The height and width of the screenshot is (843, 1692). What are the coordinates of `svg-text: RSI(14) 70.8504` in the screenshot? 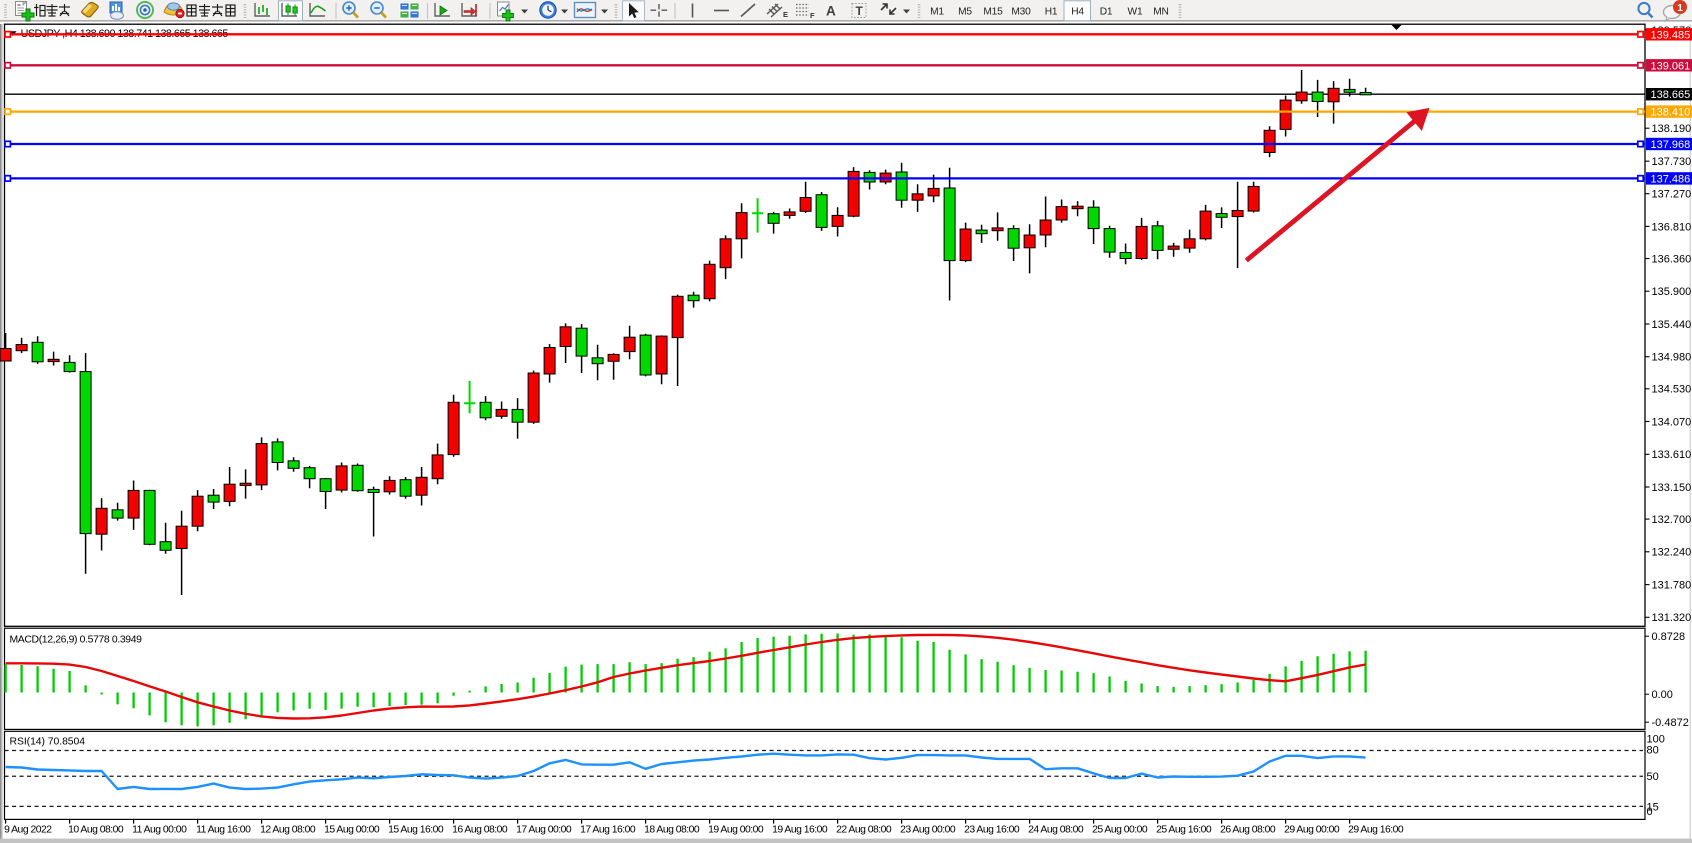 It's located at (48, 742).